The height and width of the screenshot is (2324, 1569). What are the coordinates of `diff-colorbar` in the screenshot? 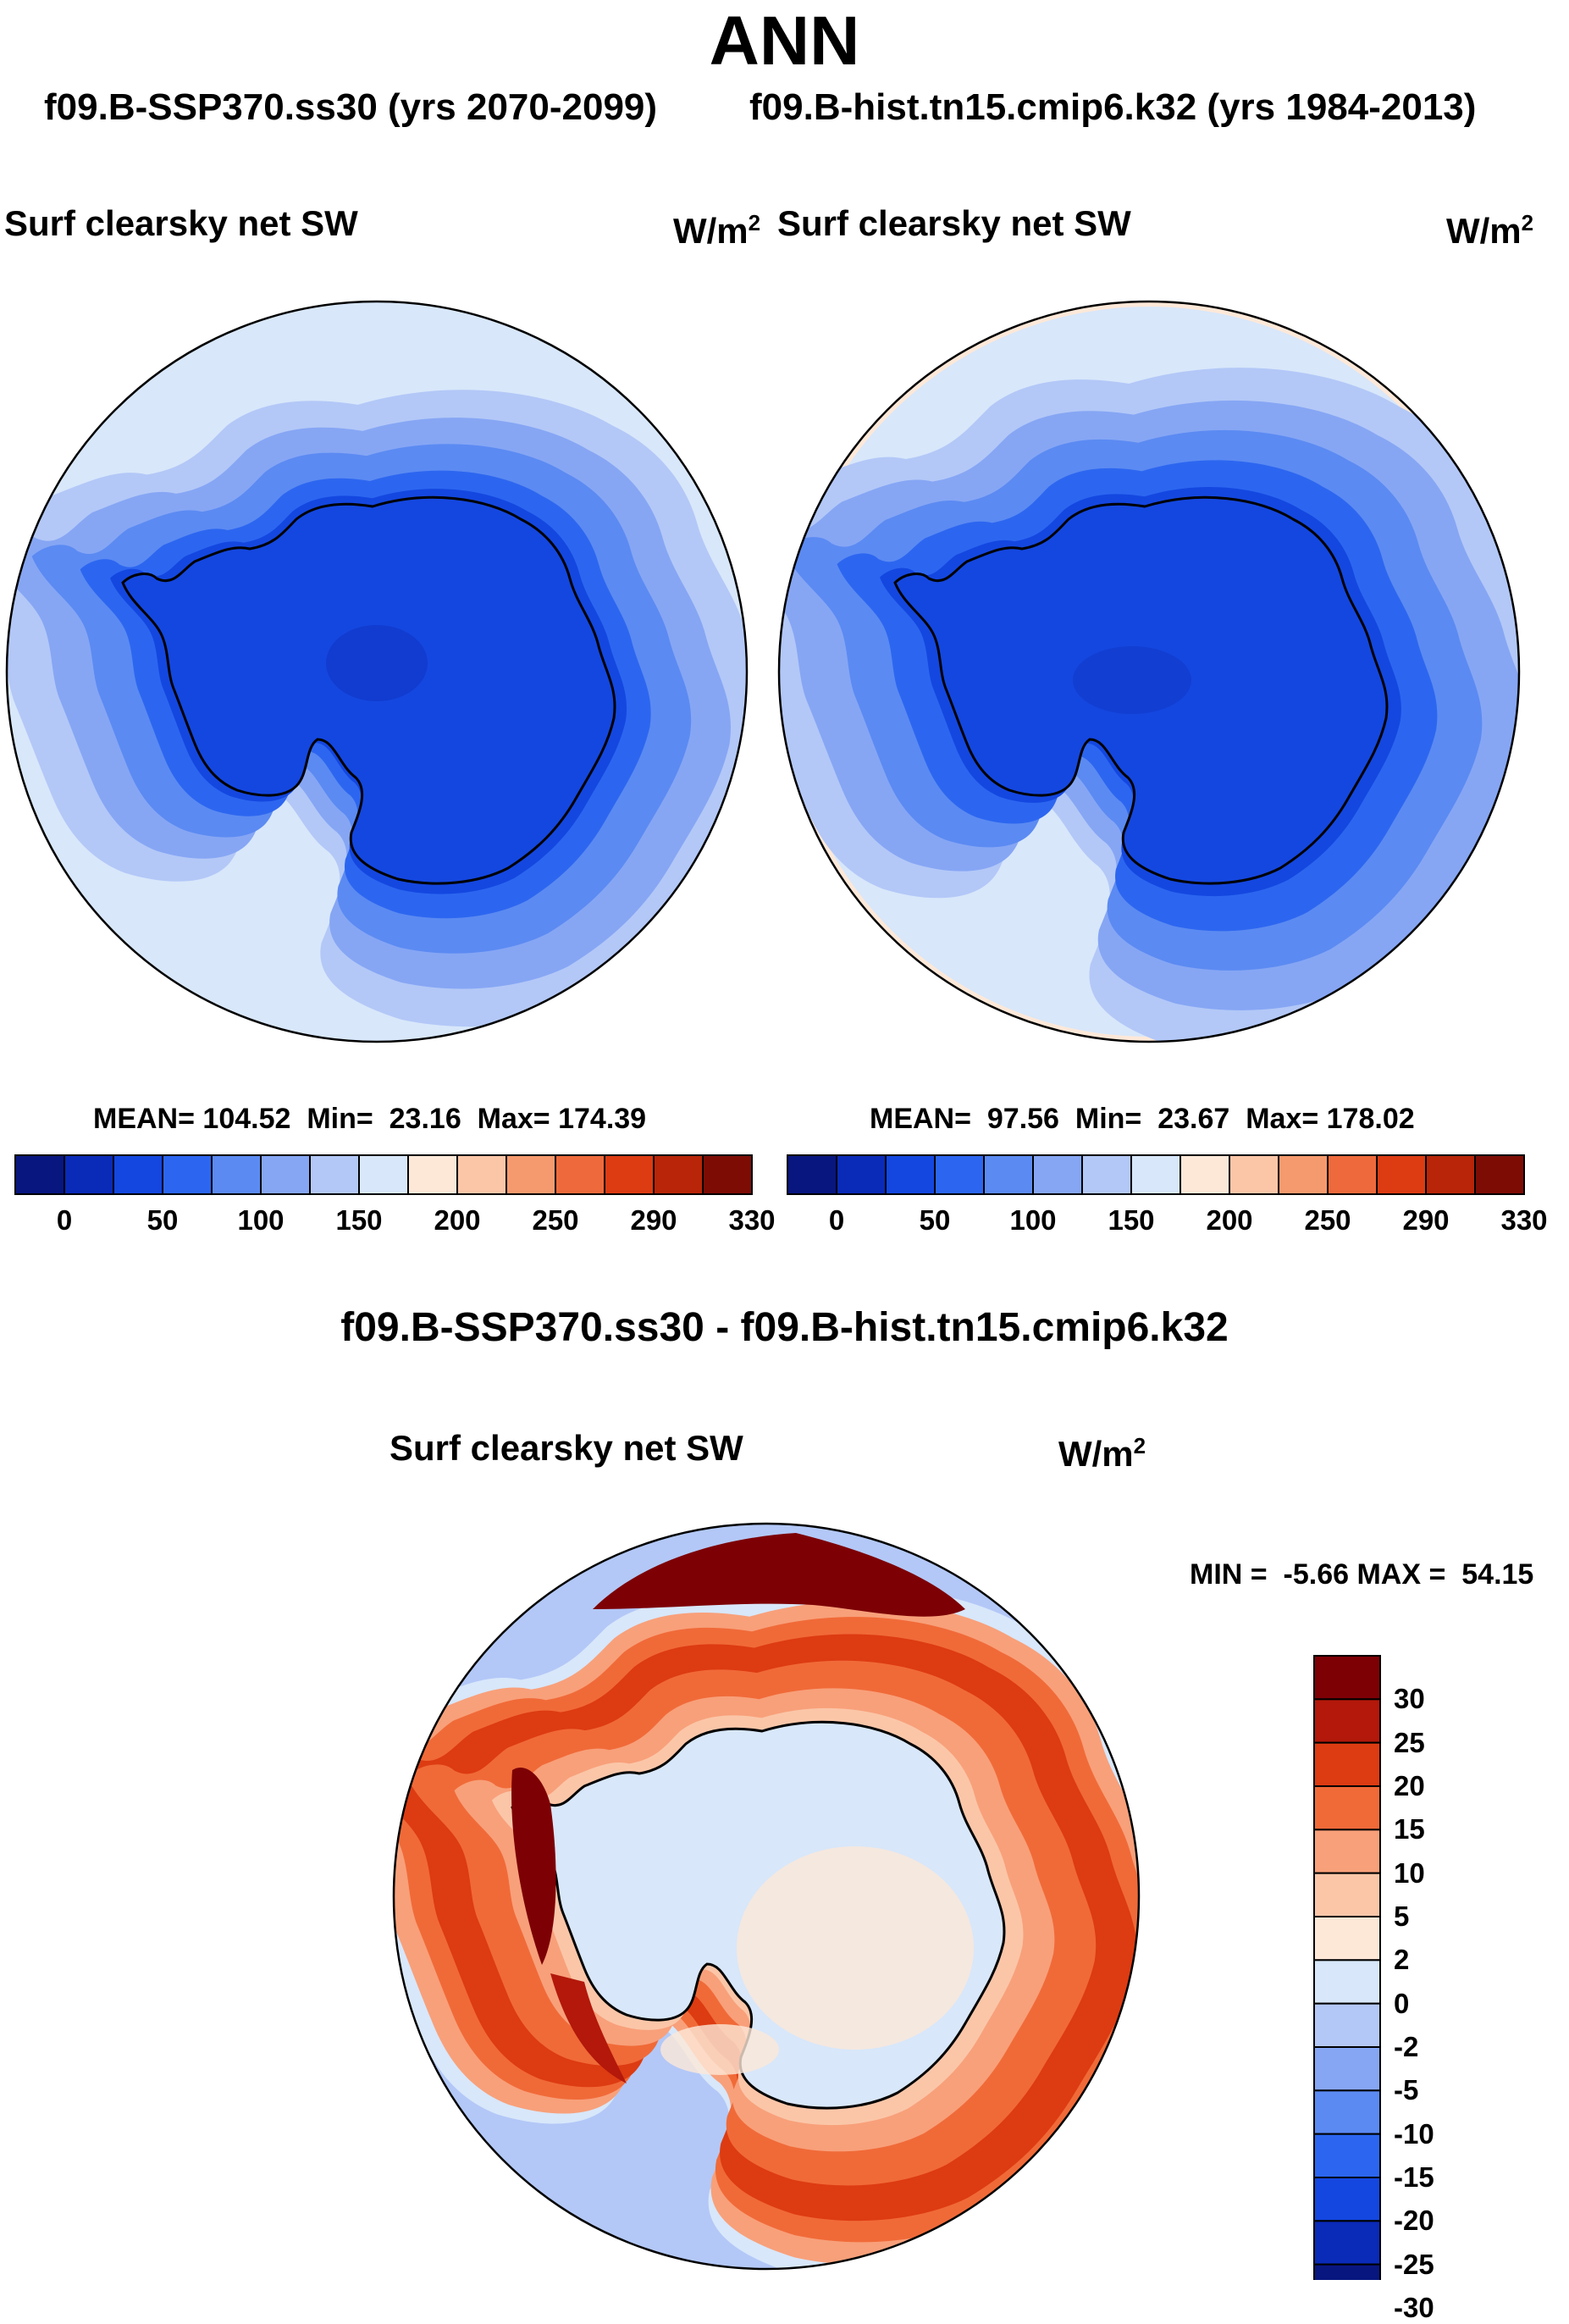 It's located at (1347, 1968).